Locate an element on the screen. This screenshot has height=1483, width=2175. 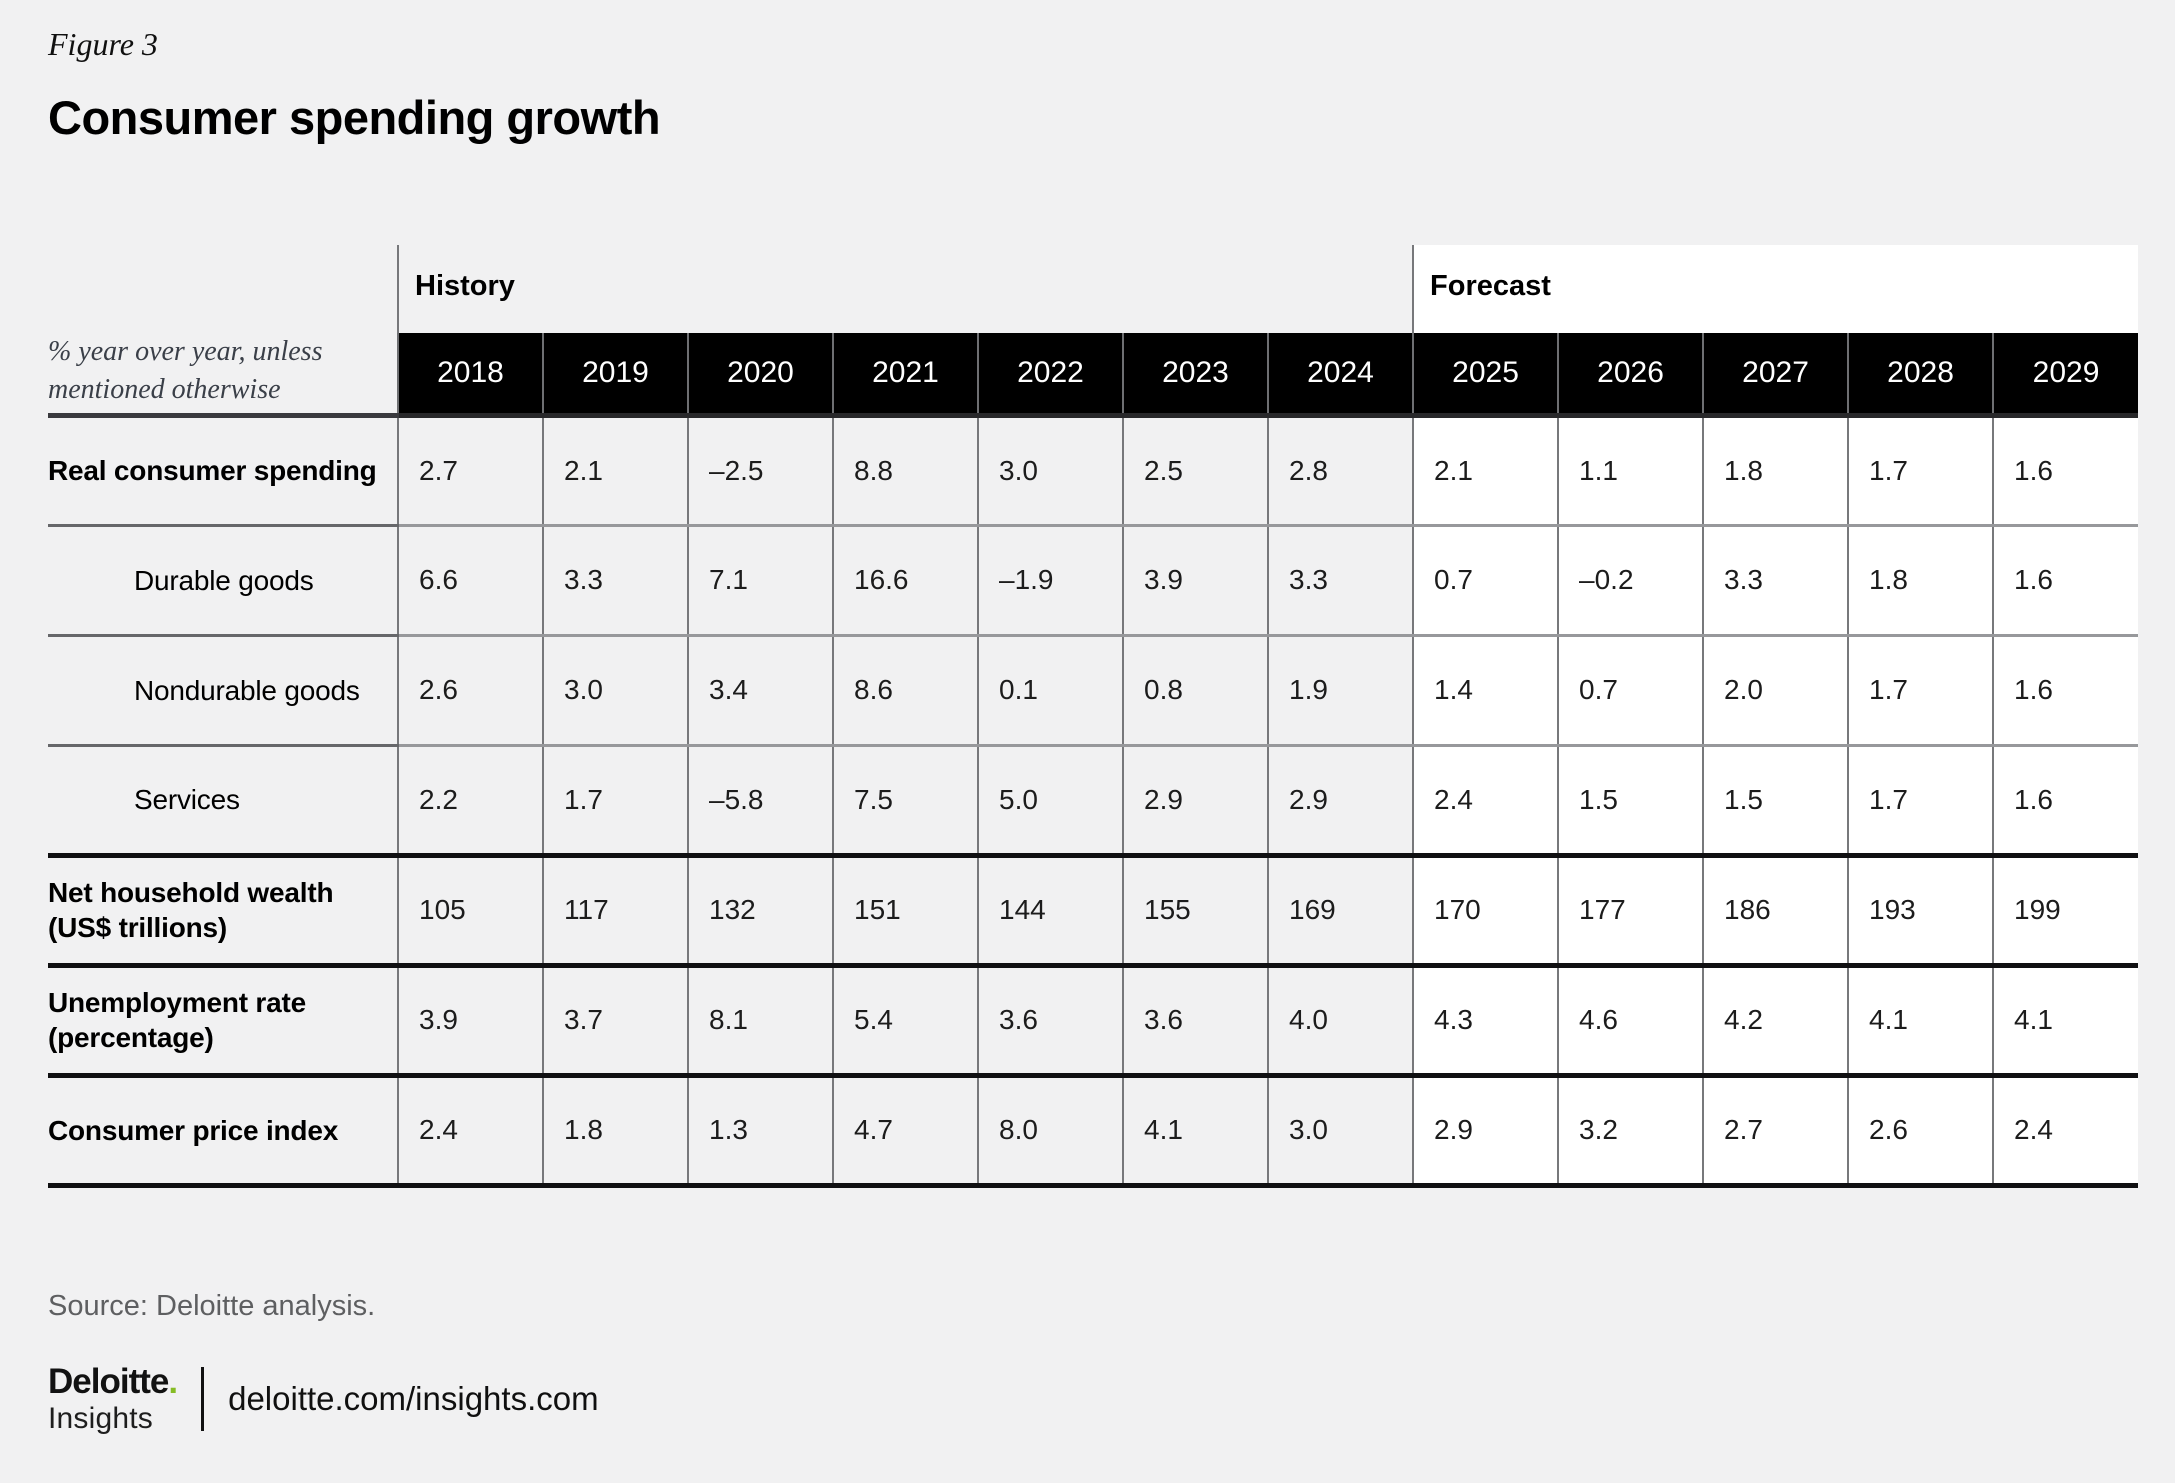
group-header-history: History is located at coordinates (905, 289).